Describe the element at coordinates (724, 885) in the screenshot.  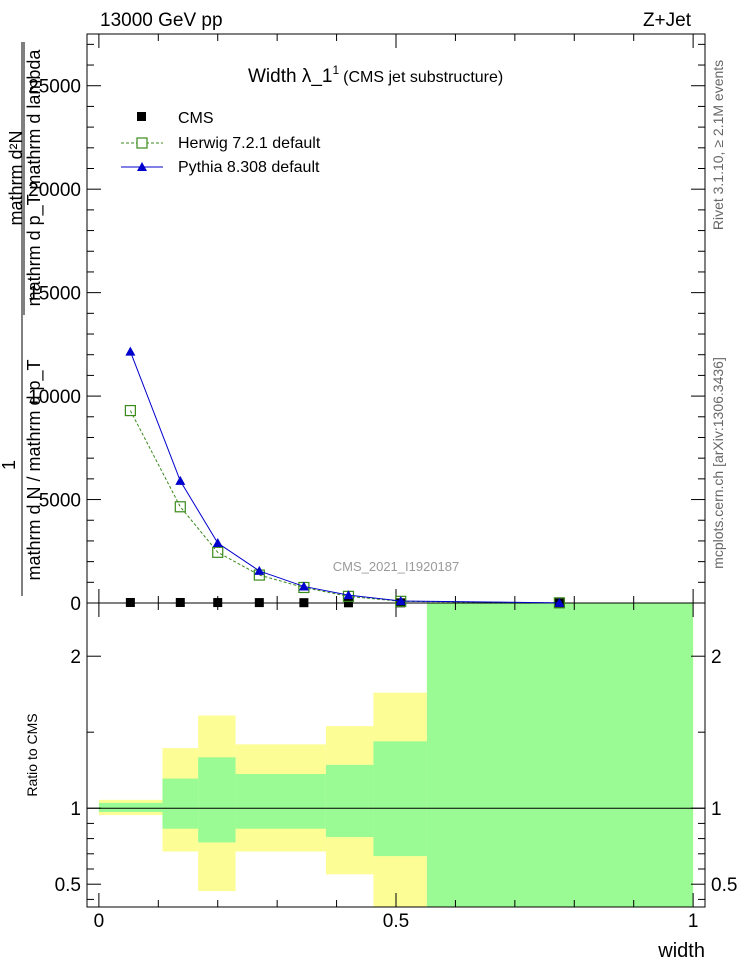
I see `ratio-y-tick-label-right: 0.5` at that location.